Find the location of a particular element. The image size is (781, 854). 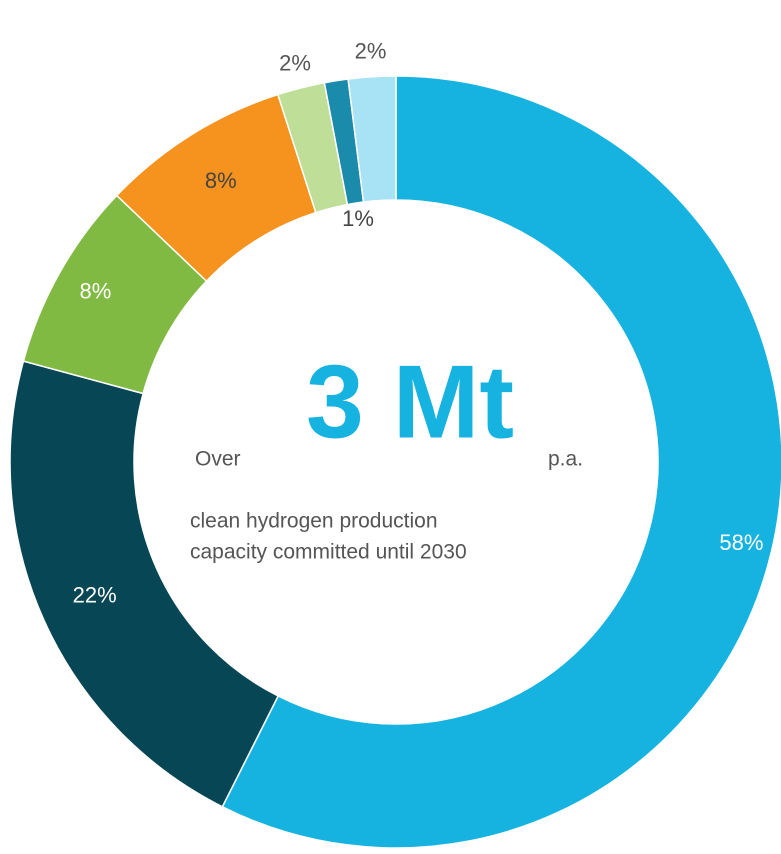

data-label: 1% is located at coordinates (358, 218).